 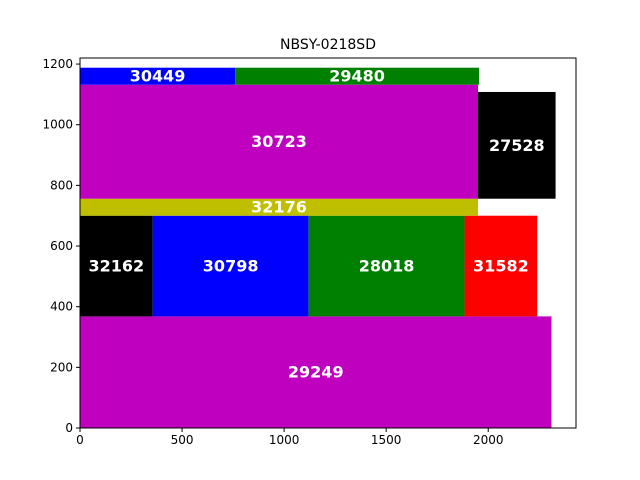 What do you see at coordinates (386, 440) in the screenshot?
I see `x-tick-label: 1500` at bounding box center [386, 440].